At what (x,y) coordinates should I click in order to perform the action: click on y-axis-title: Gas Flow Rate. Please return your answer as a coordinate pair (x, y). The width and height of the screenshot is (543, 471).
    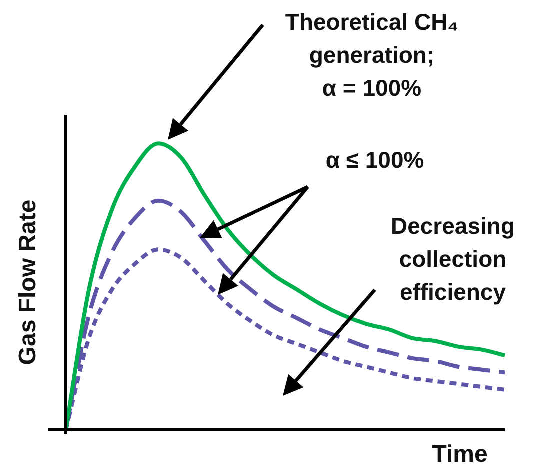
    Looking at the image, I should click on (28, 283).